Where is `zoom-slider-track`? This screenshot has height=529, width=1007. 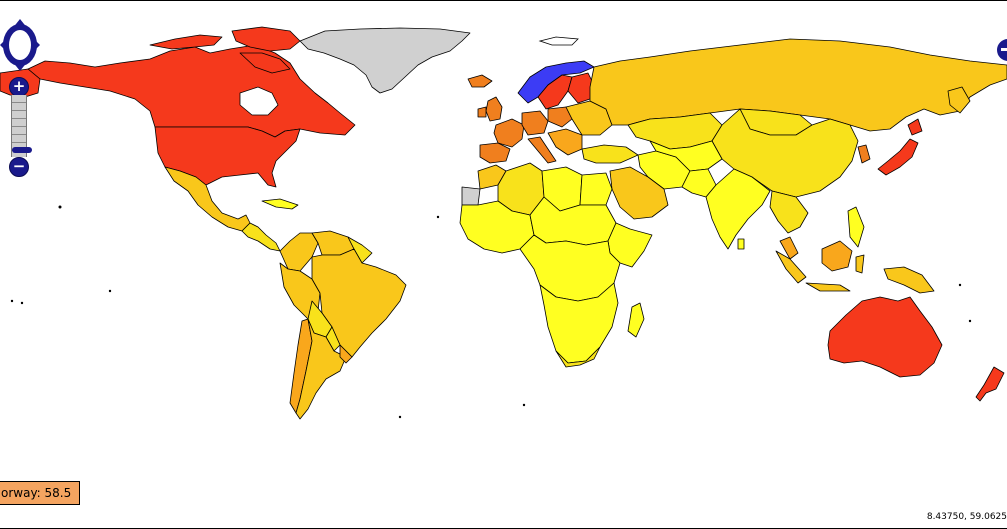 zoom-slider-track is located at coordinates (21, 126).